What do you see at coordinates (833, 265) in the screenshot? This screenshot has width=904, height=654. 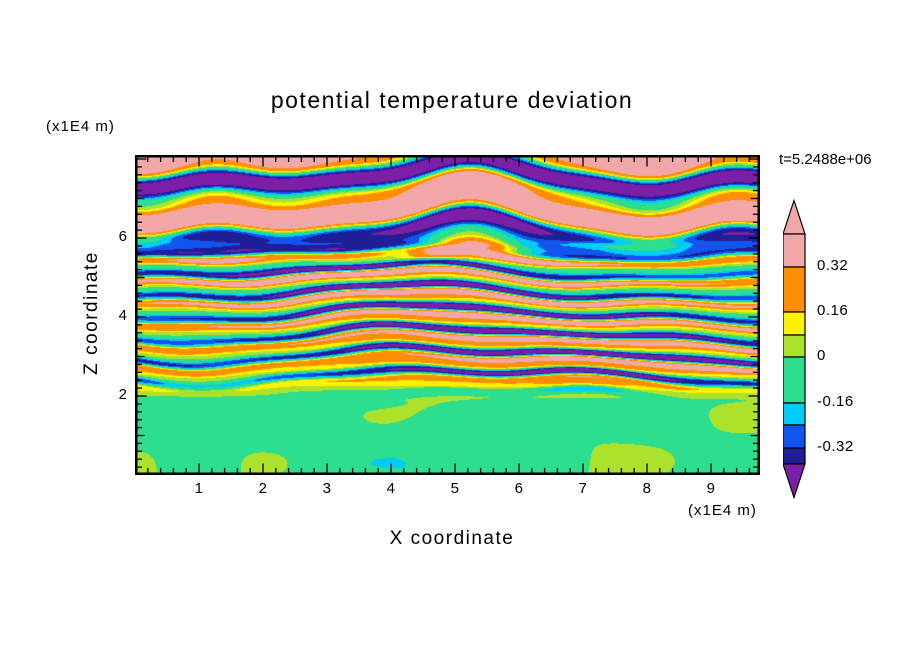 I see `colorbar-label: 0.32` at bounding box center [833, 265].